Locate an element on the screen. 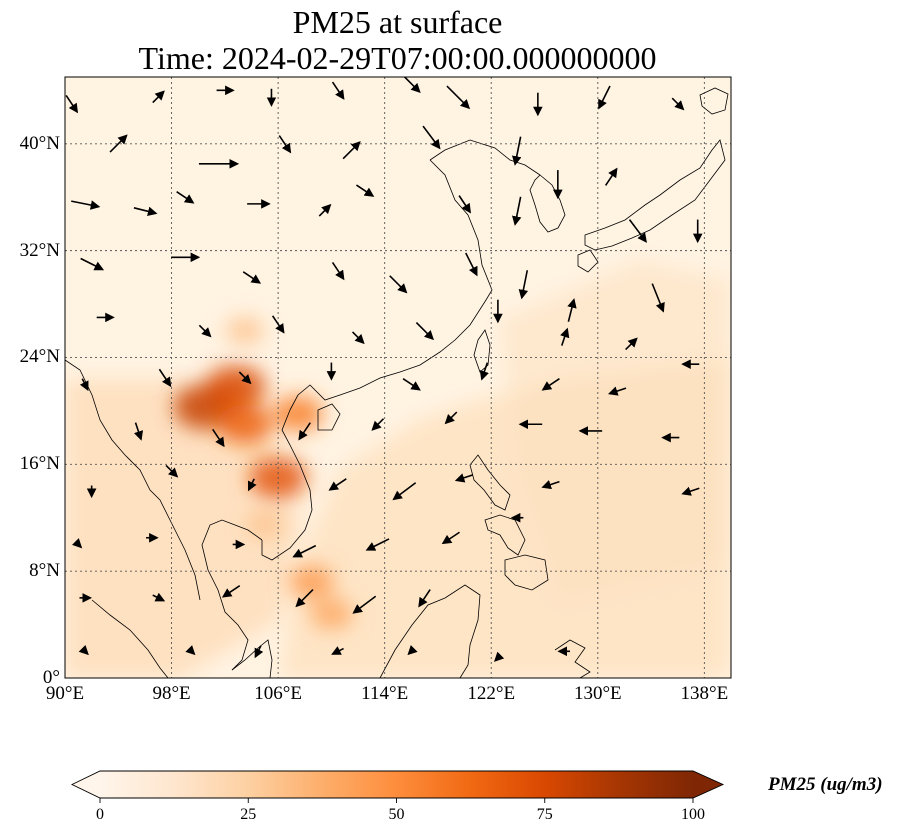  lon-tick-label: 138°E is located at coordinates (704, 693).